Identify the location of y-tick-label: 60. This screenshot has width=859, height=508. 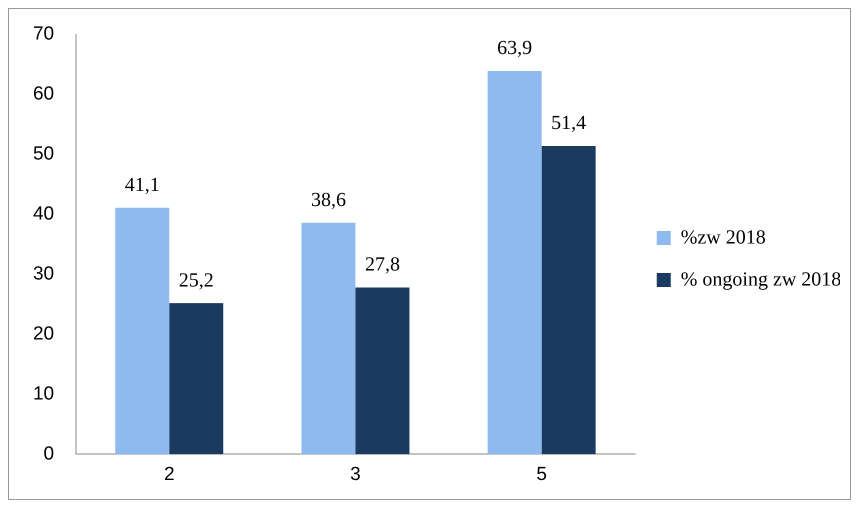
(43, 94).